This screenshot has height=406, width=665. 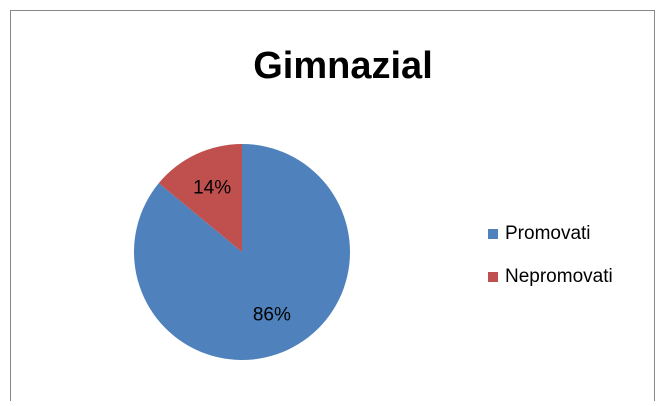 I want to click on pie-slice, so click(x=200, y=198).